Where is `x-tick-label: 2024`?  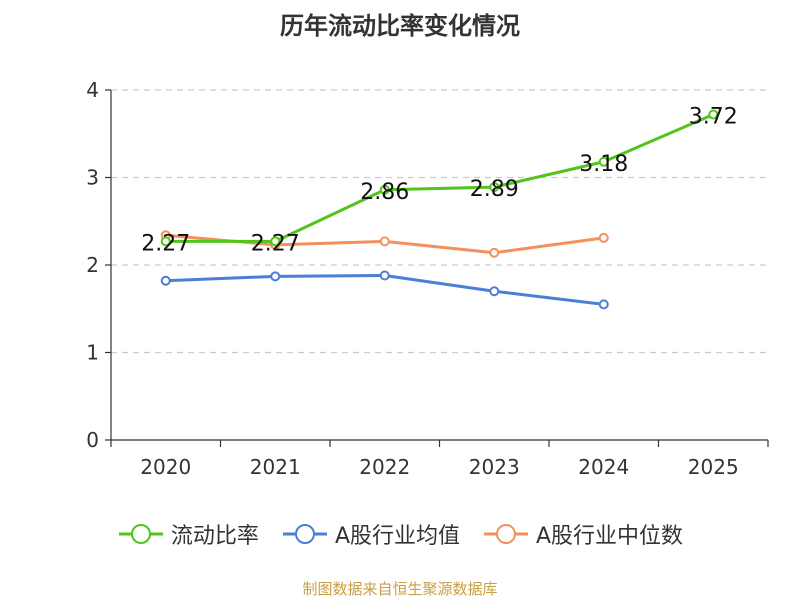 x-tick-label: 2024 is located at coordinates (603, 467).